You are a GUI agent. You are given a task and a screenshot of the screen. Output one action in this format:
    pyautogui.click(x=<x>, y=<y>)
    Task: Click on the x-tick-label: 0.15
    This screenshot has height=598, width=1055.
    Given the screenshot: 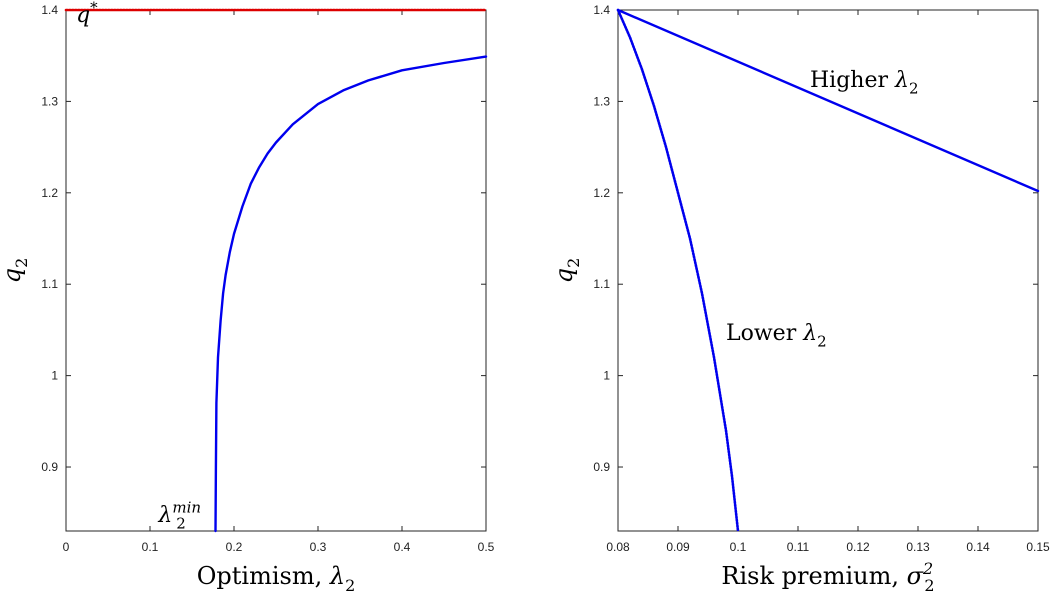 What is the action you would take?
    pyautogui.click(x=1038, y=547)
    